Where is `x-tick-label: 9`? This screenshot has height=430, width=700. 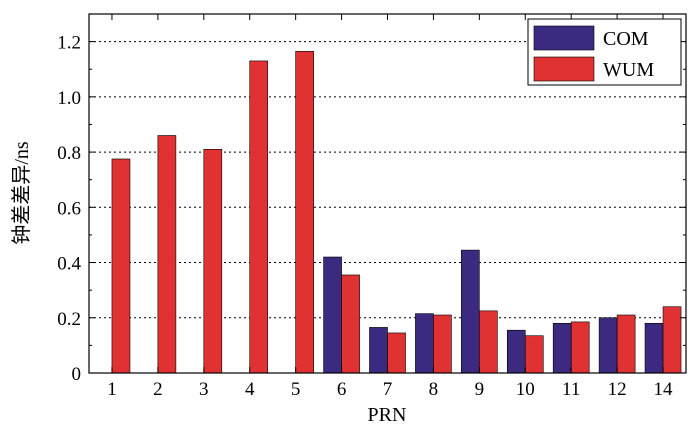
x-tick-label: 9 is located at coordinates (480, 389).